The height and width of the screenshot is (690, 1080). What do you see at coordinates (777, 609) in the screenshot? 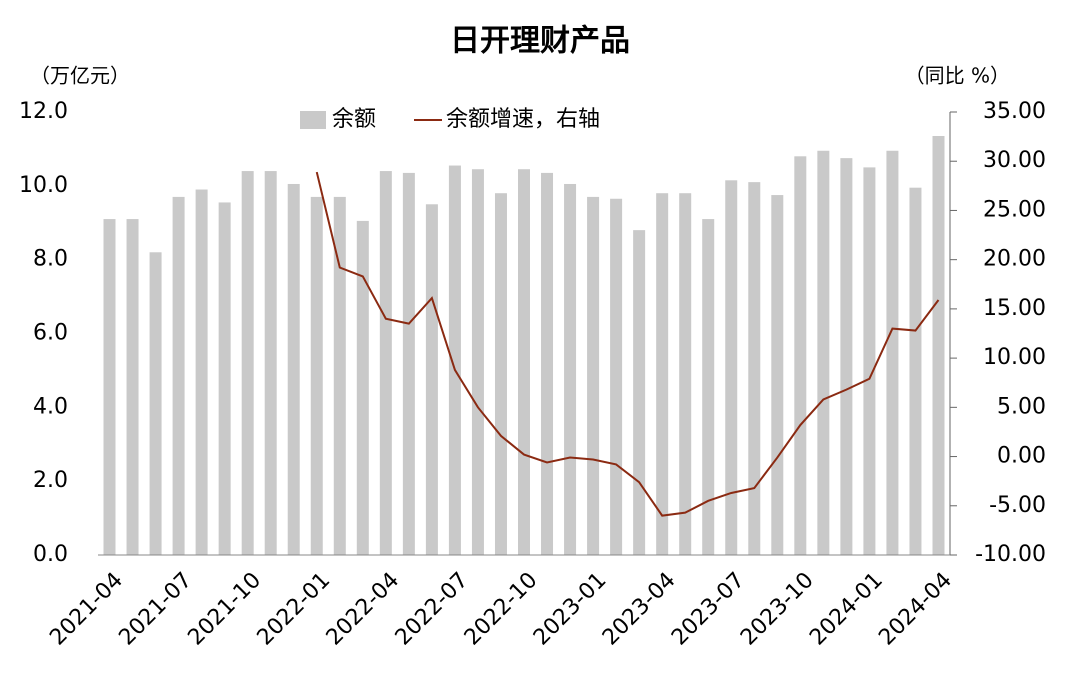
I see `x-tick-label: 2023-10` at bounding box center [777, 609].